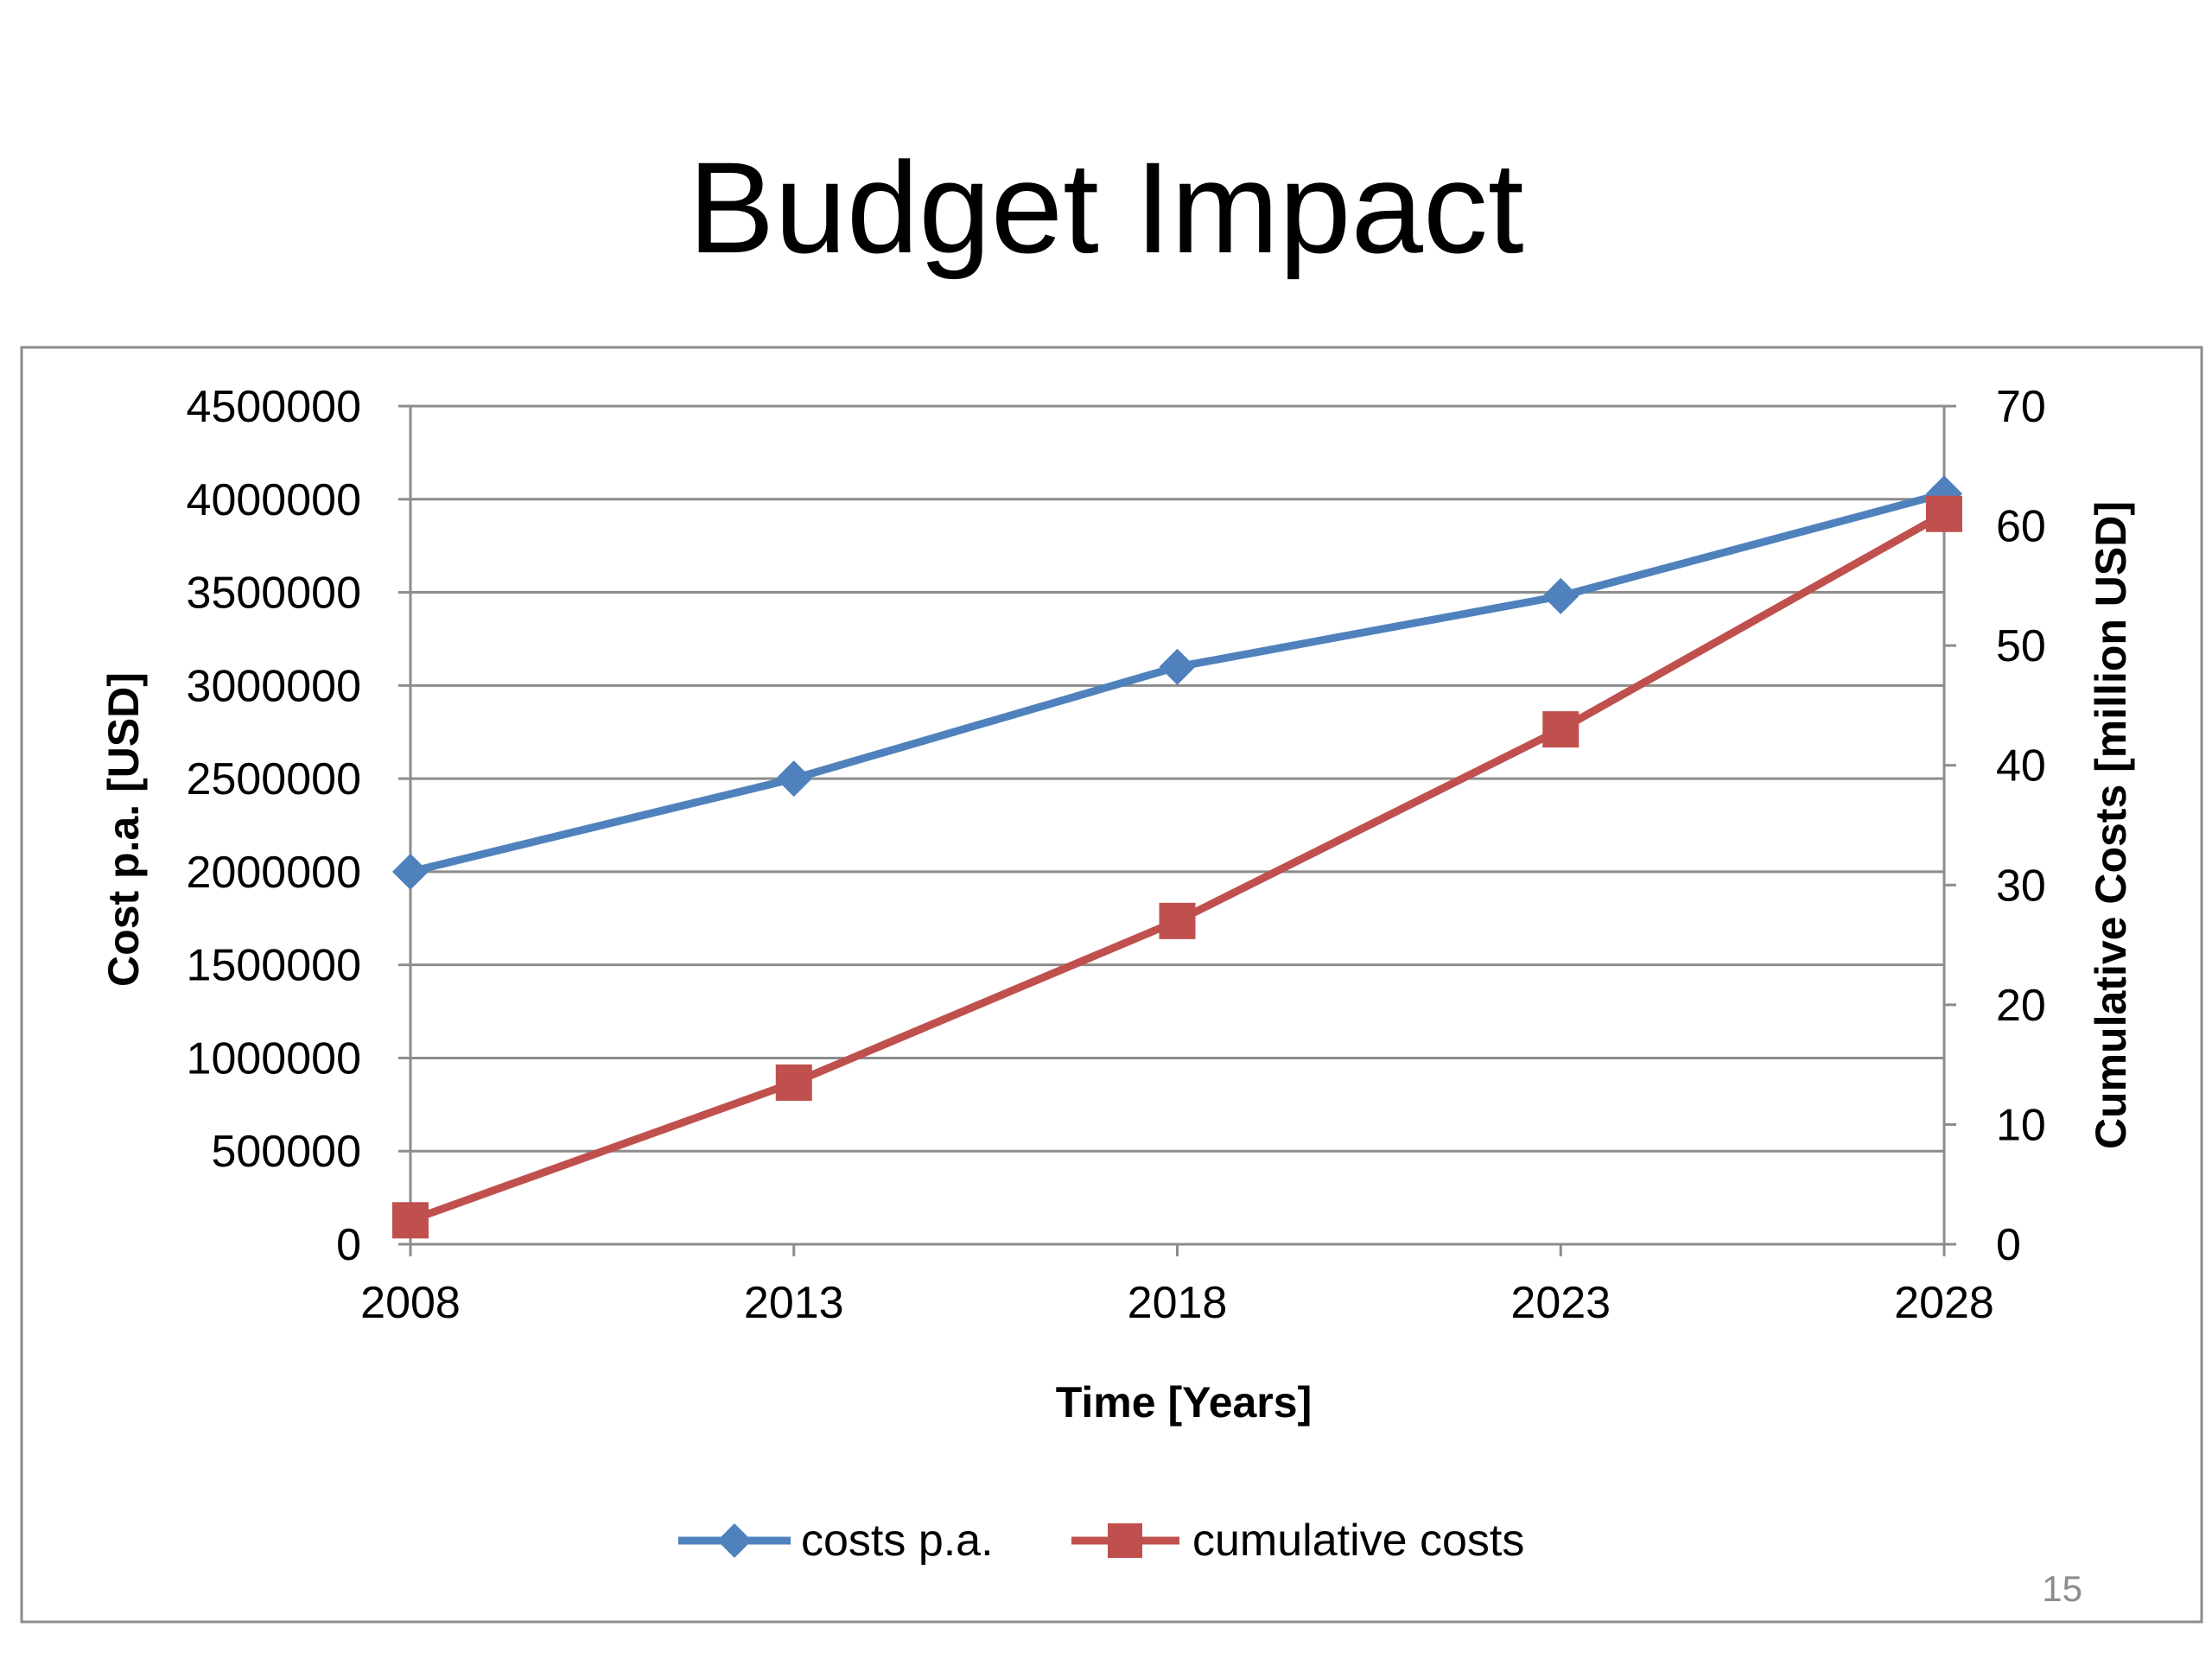  I want to click on x-tick-label: 2023, so click(1560, 1303).